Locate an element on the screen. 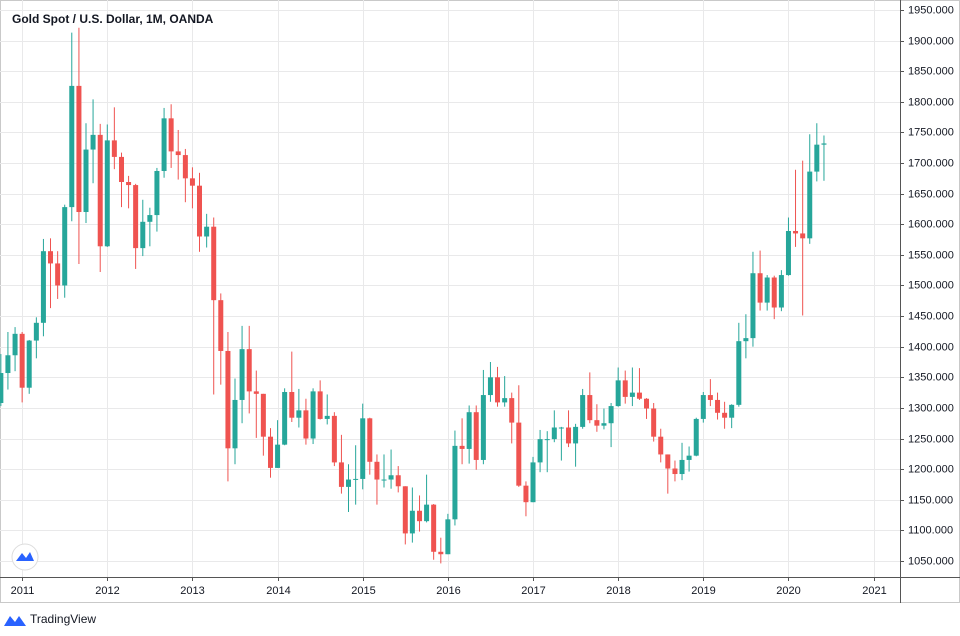  y-tick-label: 1700.000 is located at coordinates (931, 163).